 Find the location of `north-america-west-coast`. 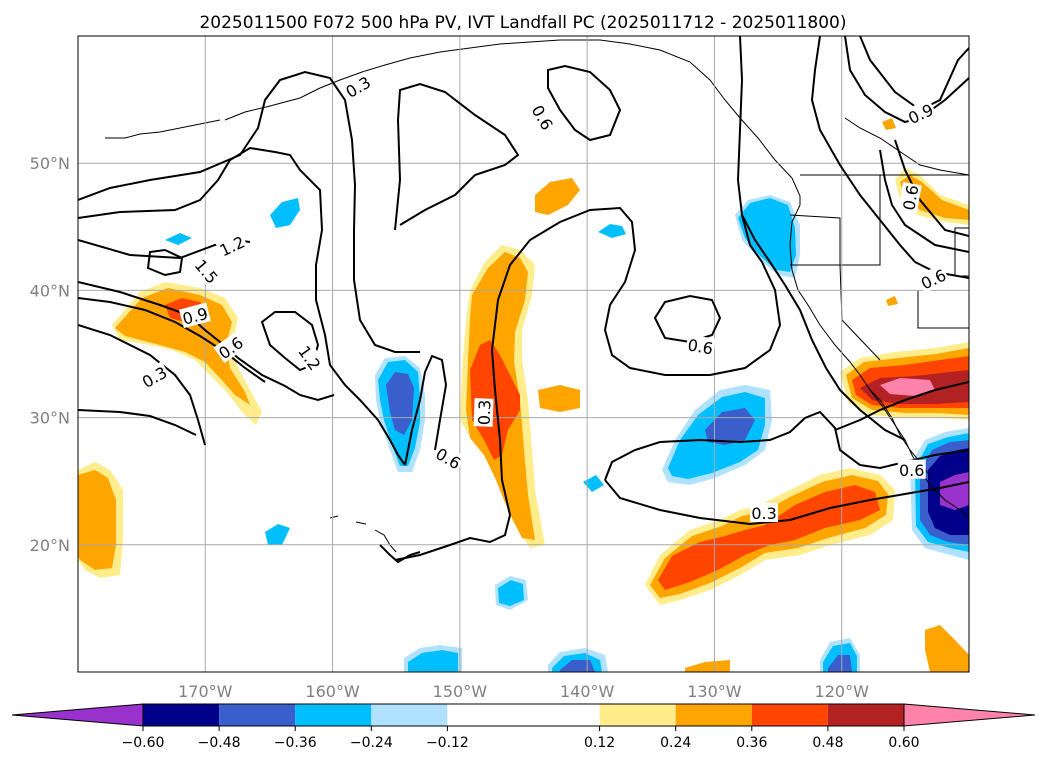

north-america-west-coast is located at coordinates (879, 361).